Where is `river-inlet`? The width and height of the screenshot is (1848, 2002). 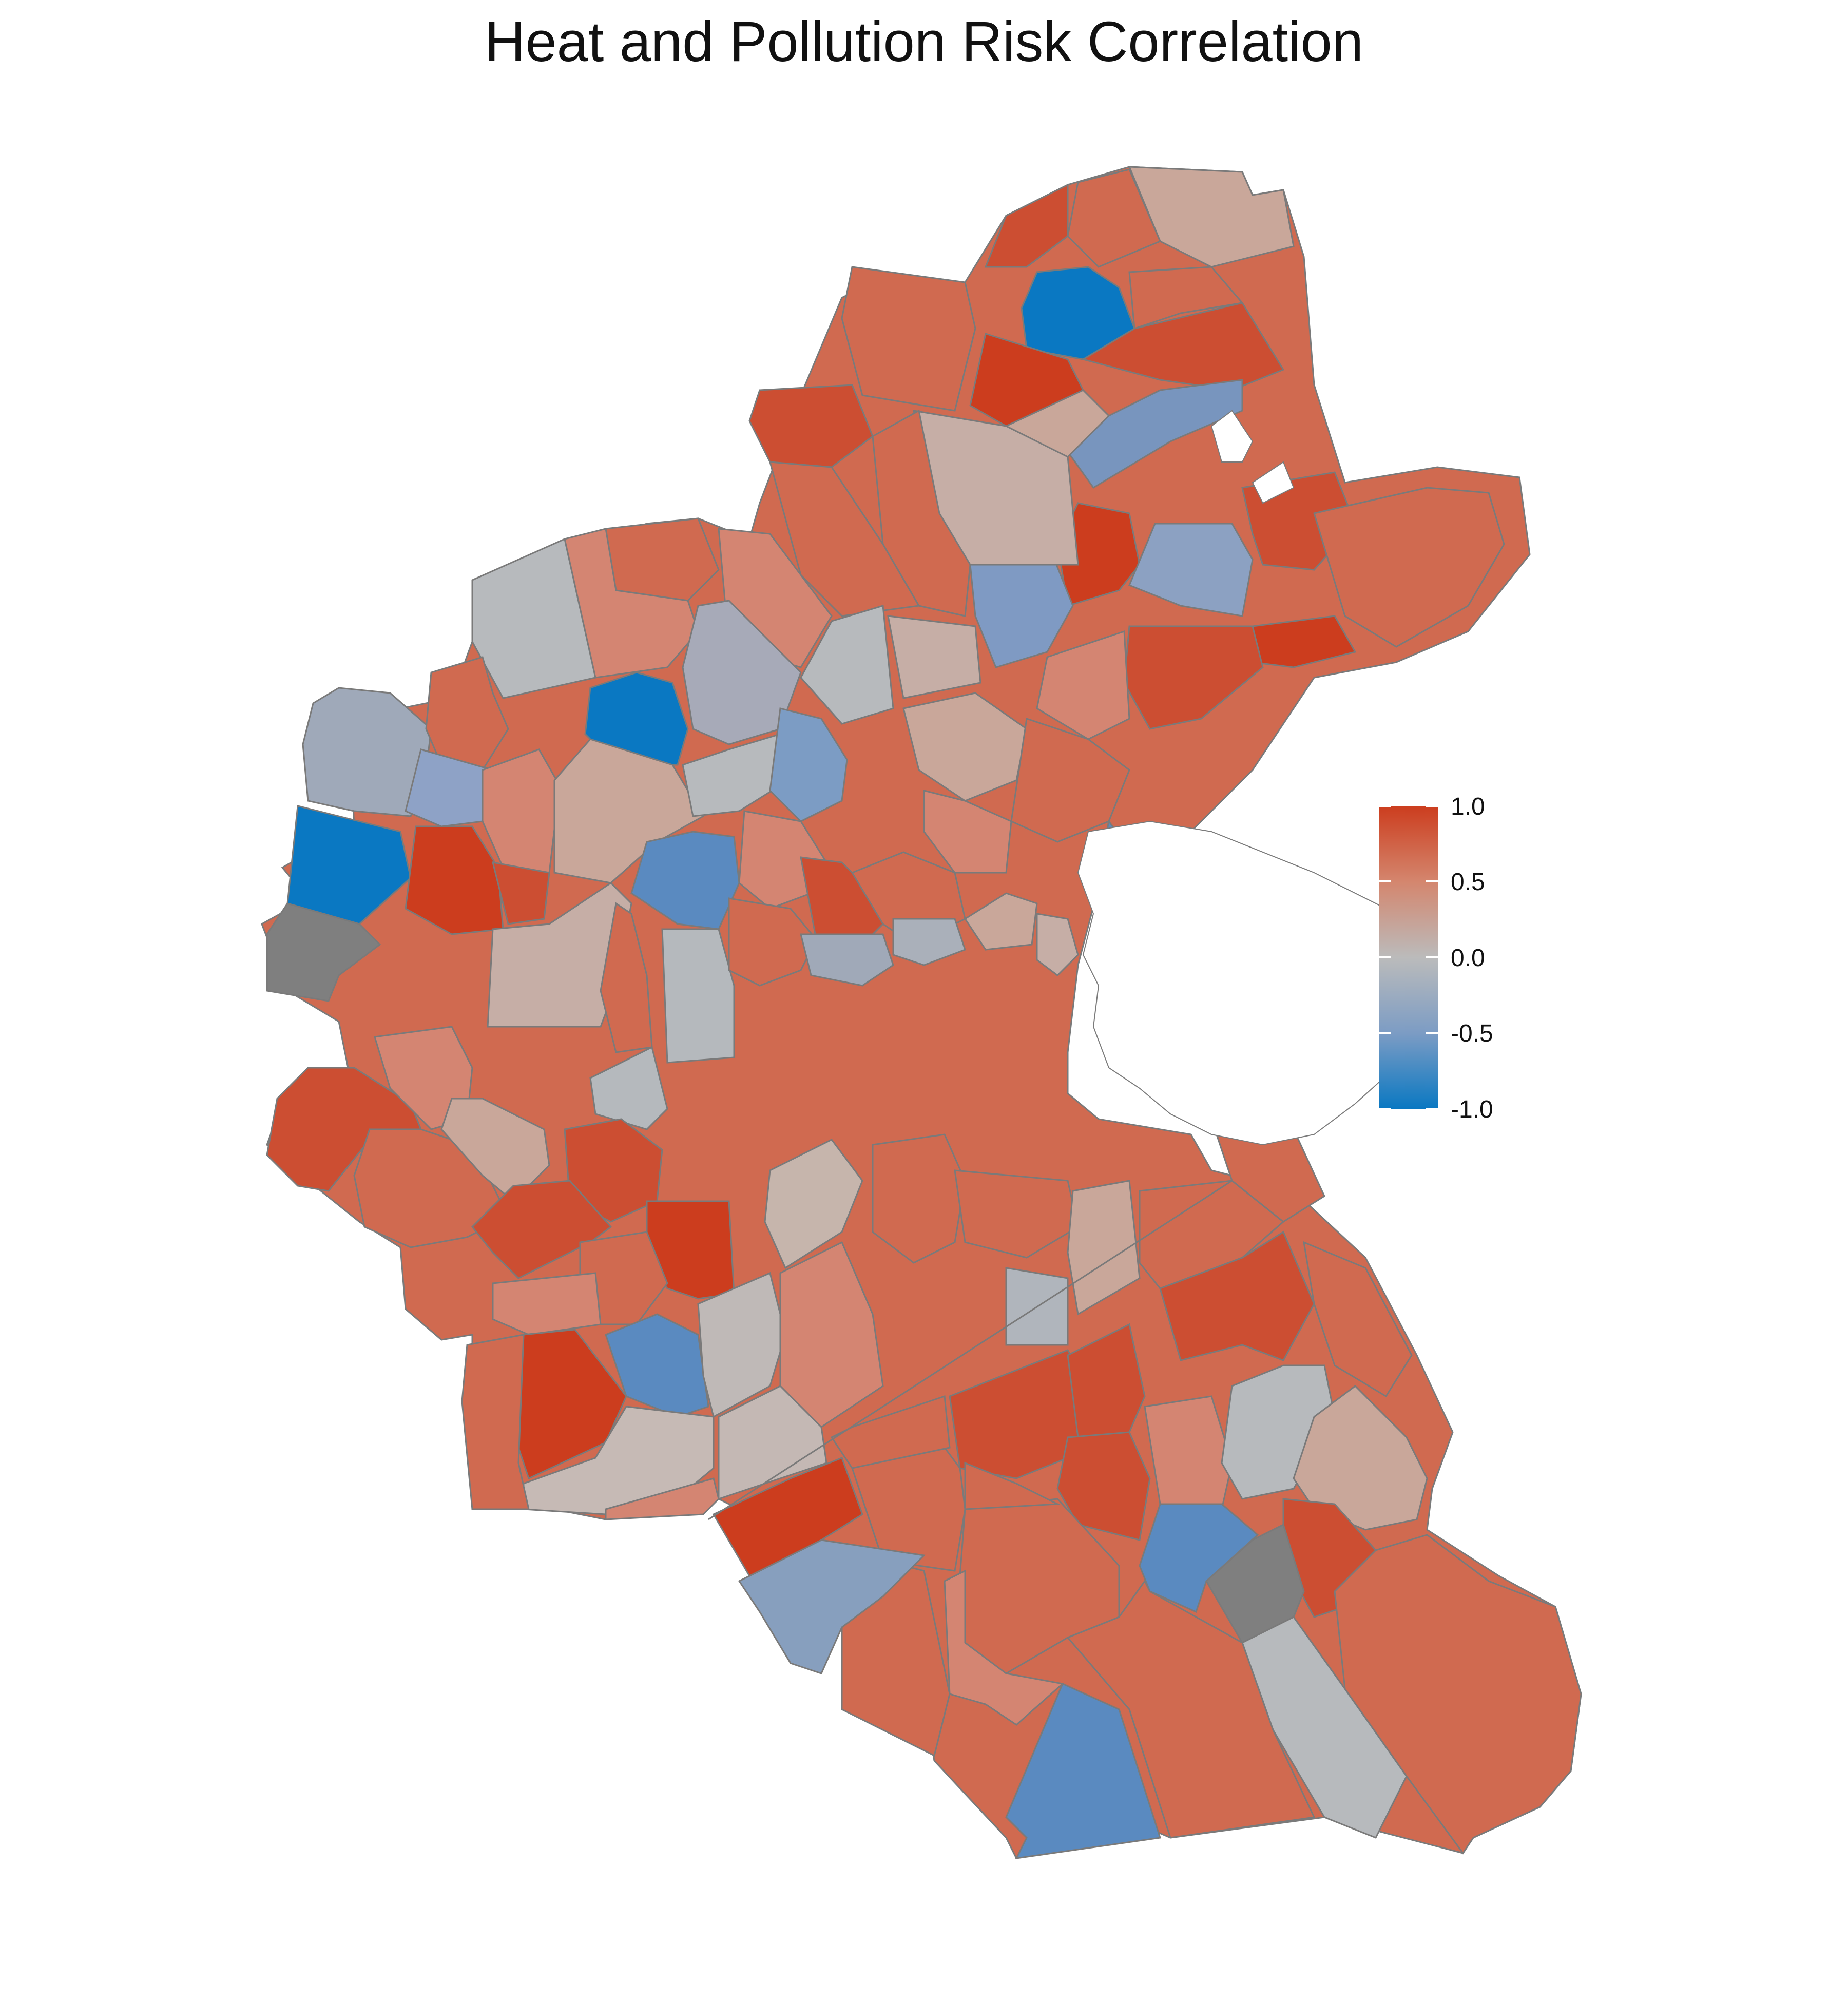
river-inlet is located at coordinates (1273, 482).